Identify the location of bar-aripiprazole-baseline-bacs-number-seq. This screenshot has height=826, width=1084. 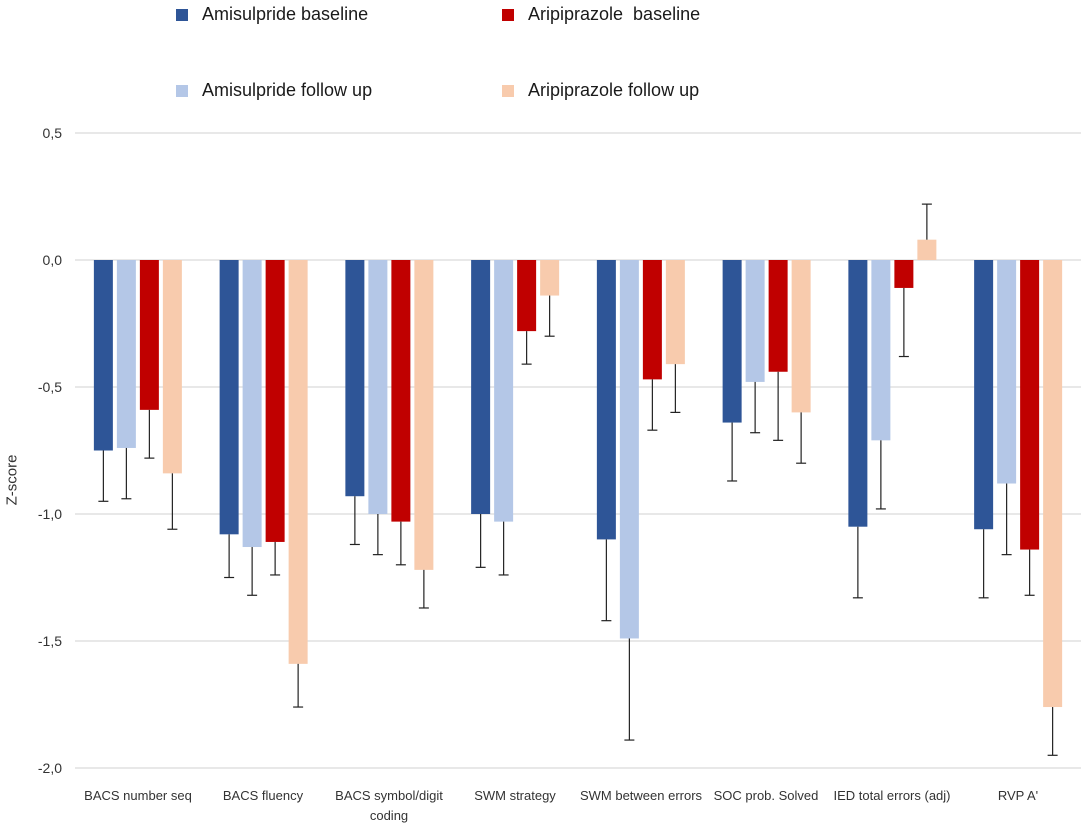
(149, 335).